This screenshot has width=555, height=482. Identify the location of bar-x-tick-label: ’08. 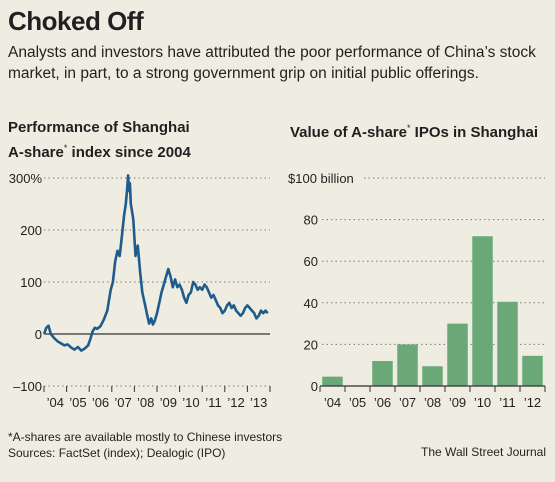
(432, 402).